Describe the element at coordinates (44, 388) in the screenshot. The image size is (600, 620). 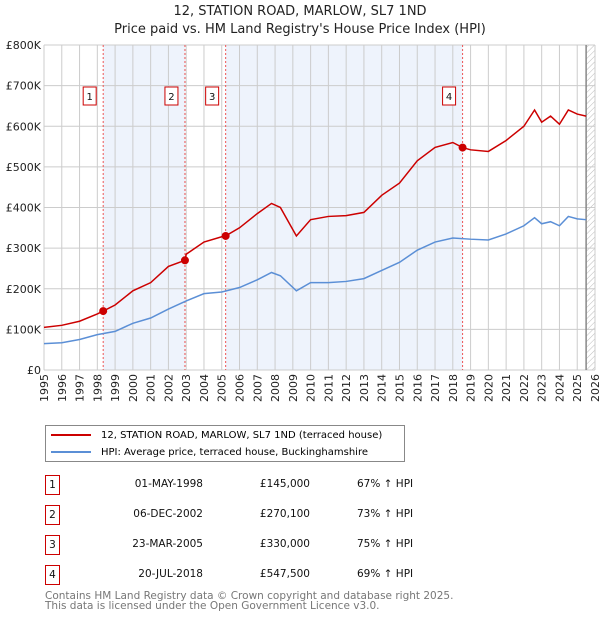
I see `x-tick-label: 1995` at that location.